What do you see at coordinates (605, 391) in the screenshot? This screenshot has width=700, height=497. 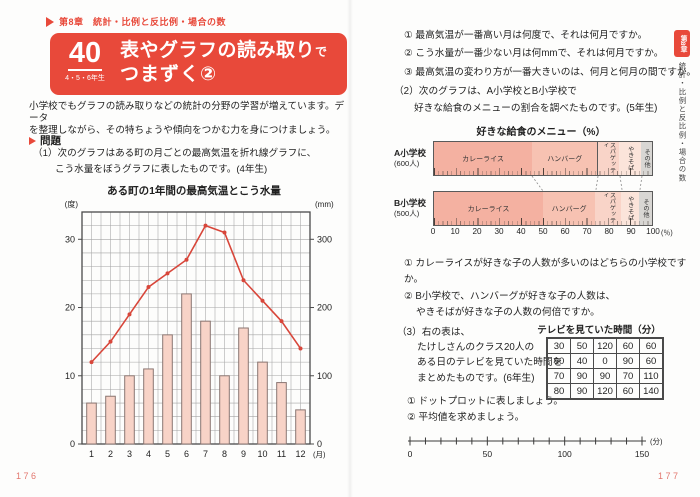 I see `table-row: 80 90 120 60 140` at bounding box center [605, 391].